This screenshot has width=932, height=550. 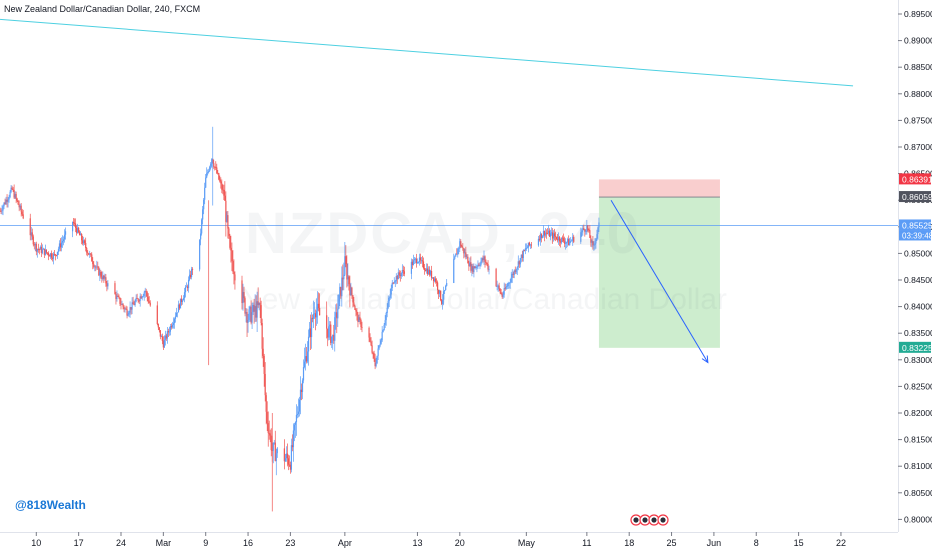 What do you see at coordinates (443, 233) in the screenshot?
I see `symbol-watermark: NZDCAD, 240` at bounding box center [443, 233].